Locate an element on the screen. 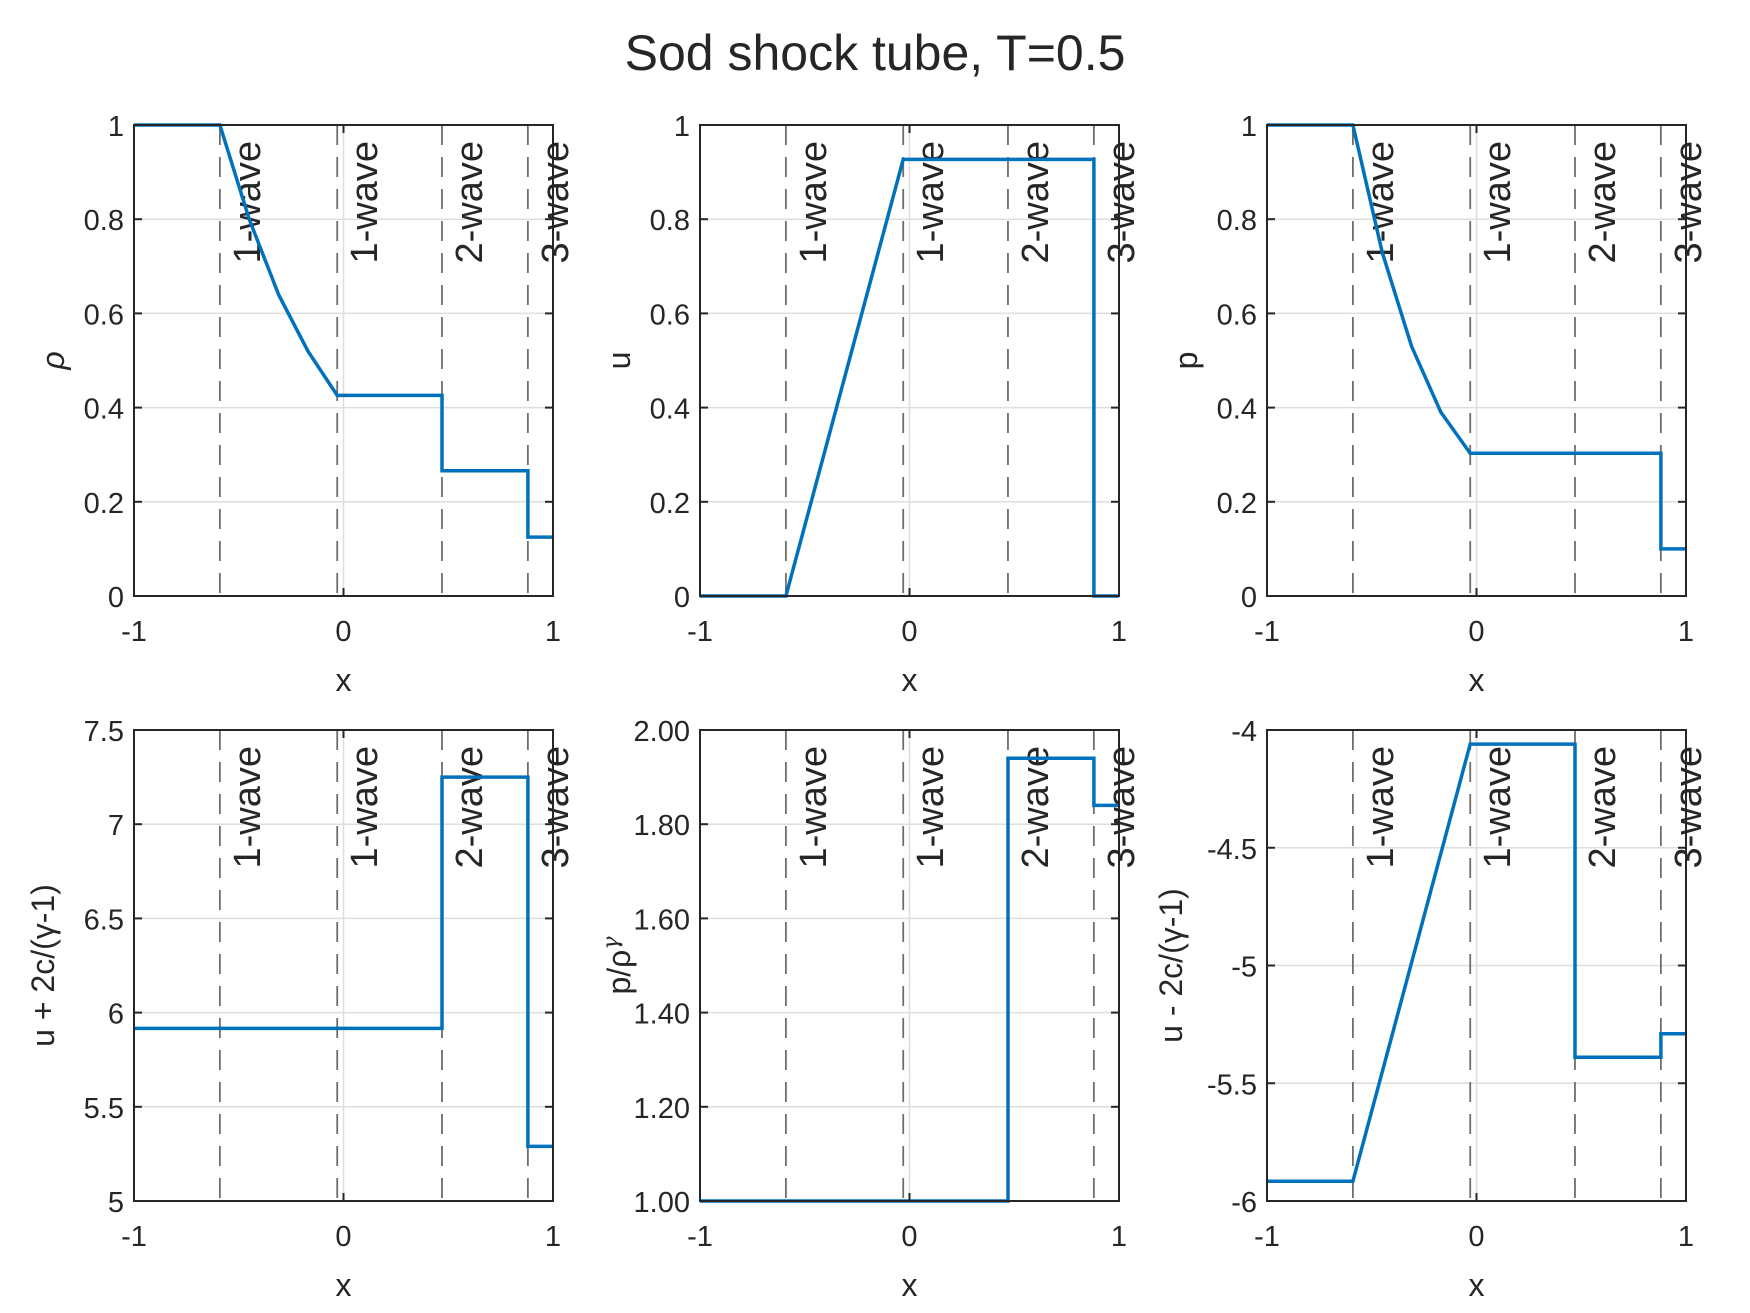 This screenshot has height=1313, width=1750. y-tick-label: 1.60 is located at coordinates (662, 920).